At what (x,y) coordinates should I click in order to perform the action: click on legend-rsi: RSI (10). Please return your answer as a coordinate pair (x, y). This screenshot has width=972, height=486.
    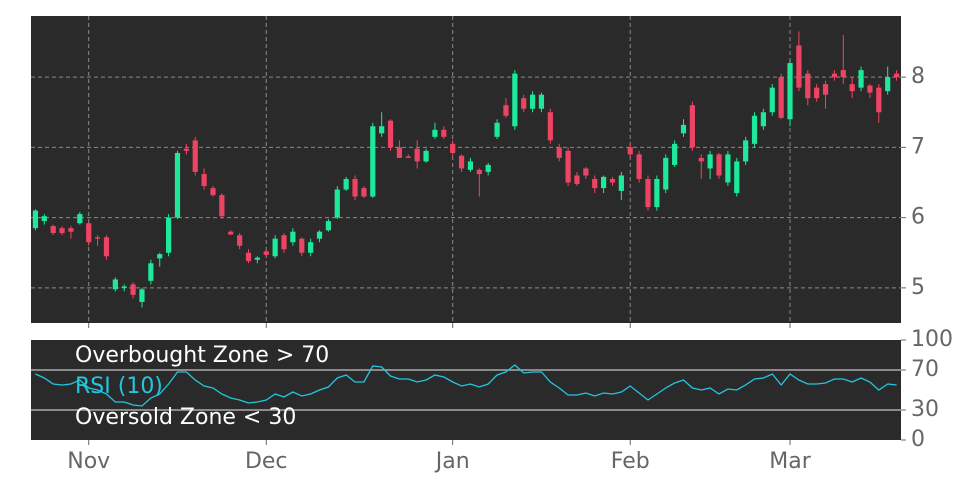
    Looking at the image, I should click on (119, 386).